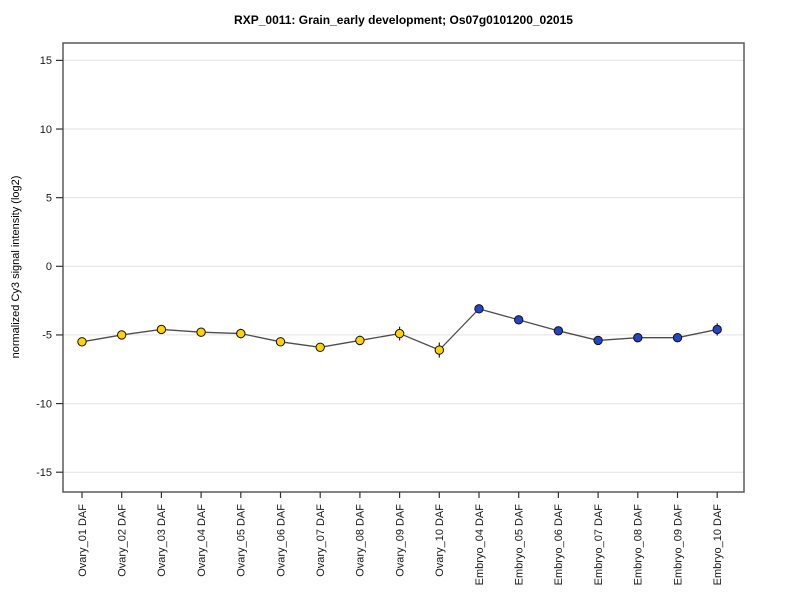  What do you see at coordinates (639, 545) in the screenshot?
I see `x-tick-label: Embryo_08 DAF` at bounding box center [639, 545].